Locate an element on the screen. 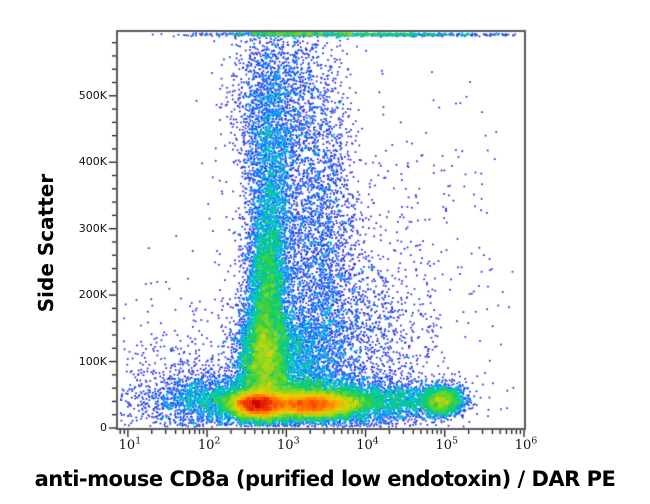  y-axis-title: Side Scatter is located at coordinates (46, 243).